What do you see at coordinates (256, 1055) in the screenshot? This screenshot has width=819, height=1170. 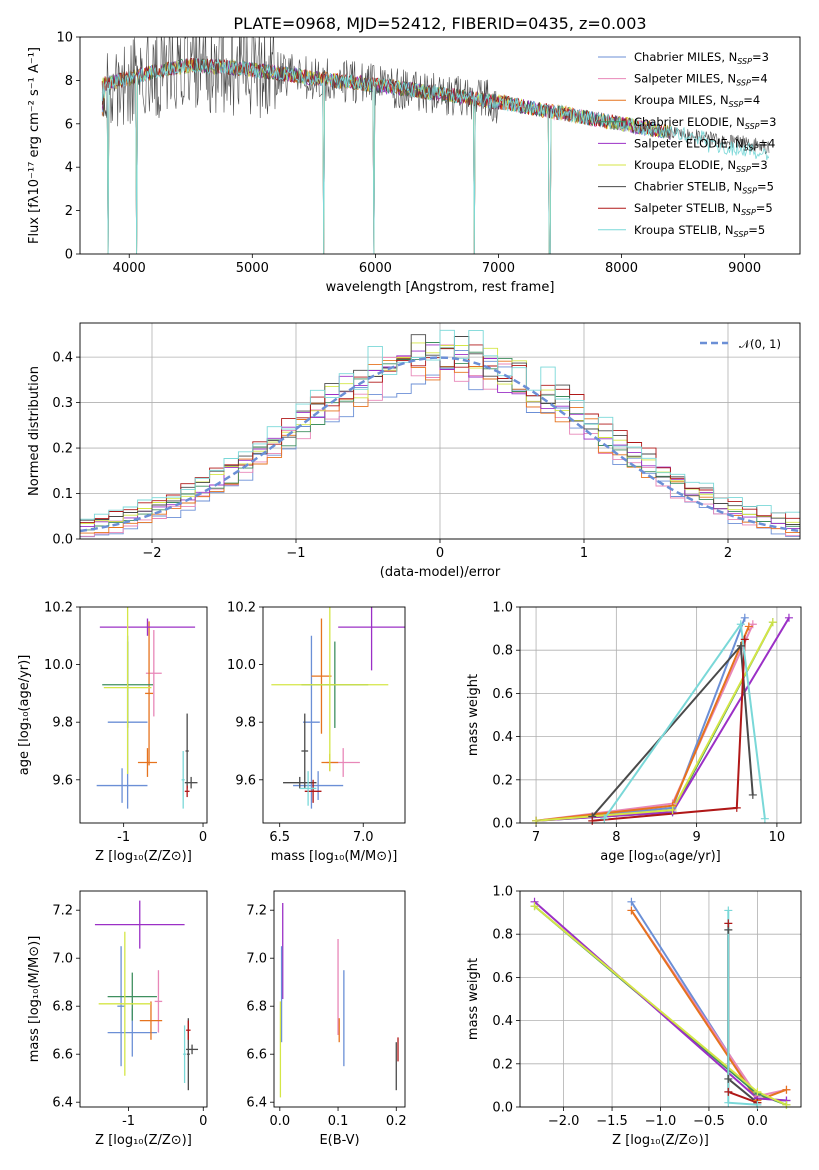 I see `y-tick-label: 6.6` at bounding box center [256, 1055].